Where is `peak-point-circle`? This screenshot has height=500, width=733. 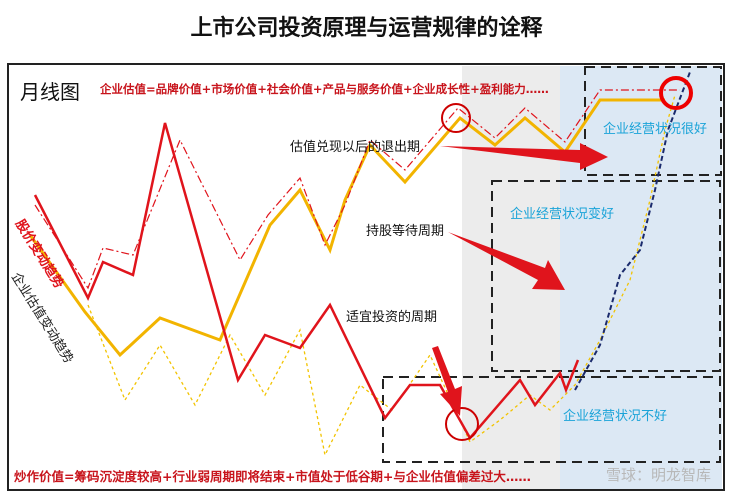
peak-point-circle is located at coordinates (676, 93).